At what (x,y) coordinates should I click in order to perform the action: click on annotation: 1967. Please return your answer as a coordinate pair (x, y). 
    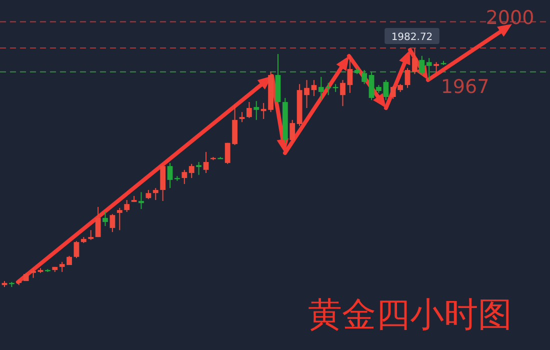
    Looking at the image, I should click on (465, 87).